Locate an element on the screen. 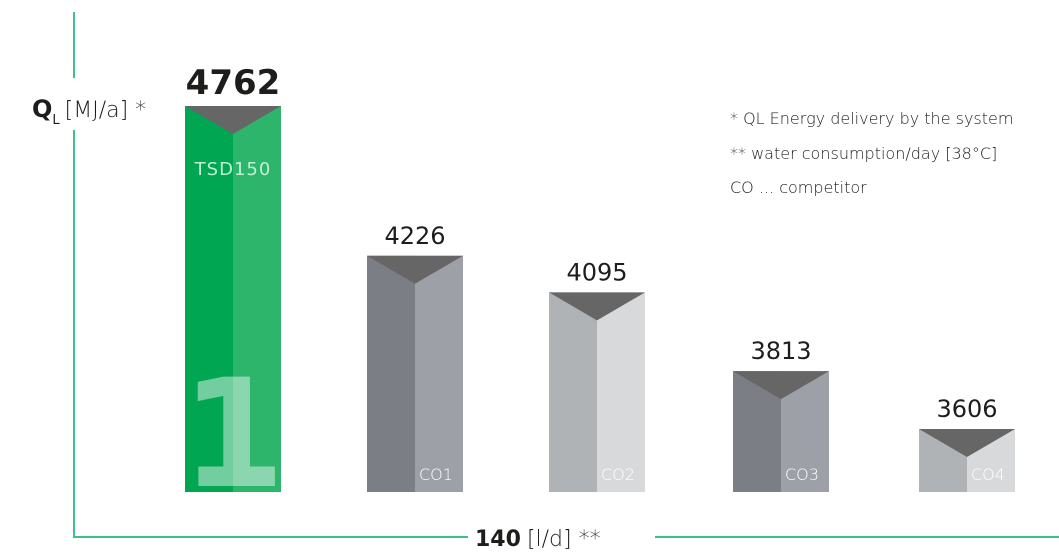 The width and height of the screenshot is (1059, 553). y-axis-label: QL [MJ/a] * is located at coordinates (89, 111).